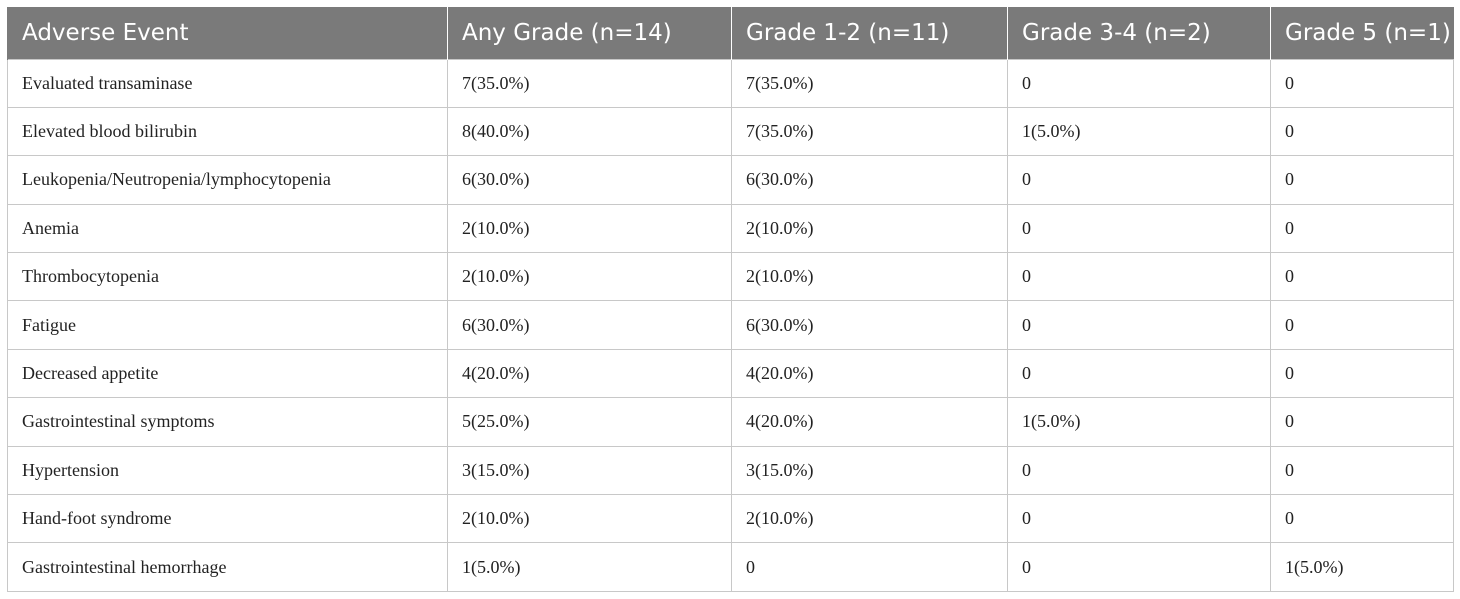 The image size is (1460, 599). What do you see at coordinates (227, 470) in the screenshot?
I see `cell-adverse-event: Hypertension` at bounding box center [227, 470].